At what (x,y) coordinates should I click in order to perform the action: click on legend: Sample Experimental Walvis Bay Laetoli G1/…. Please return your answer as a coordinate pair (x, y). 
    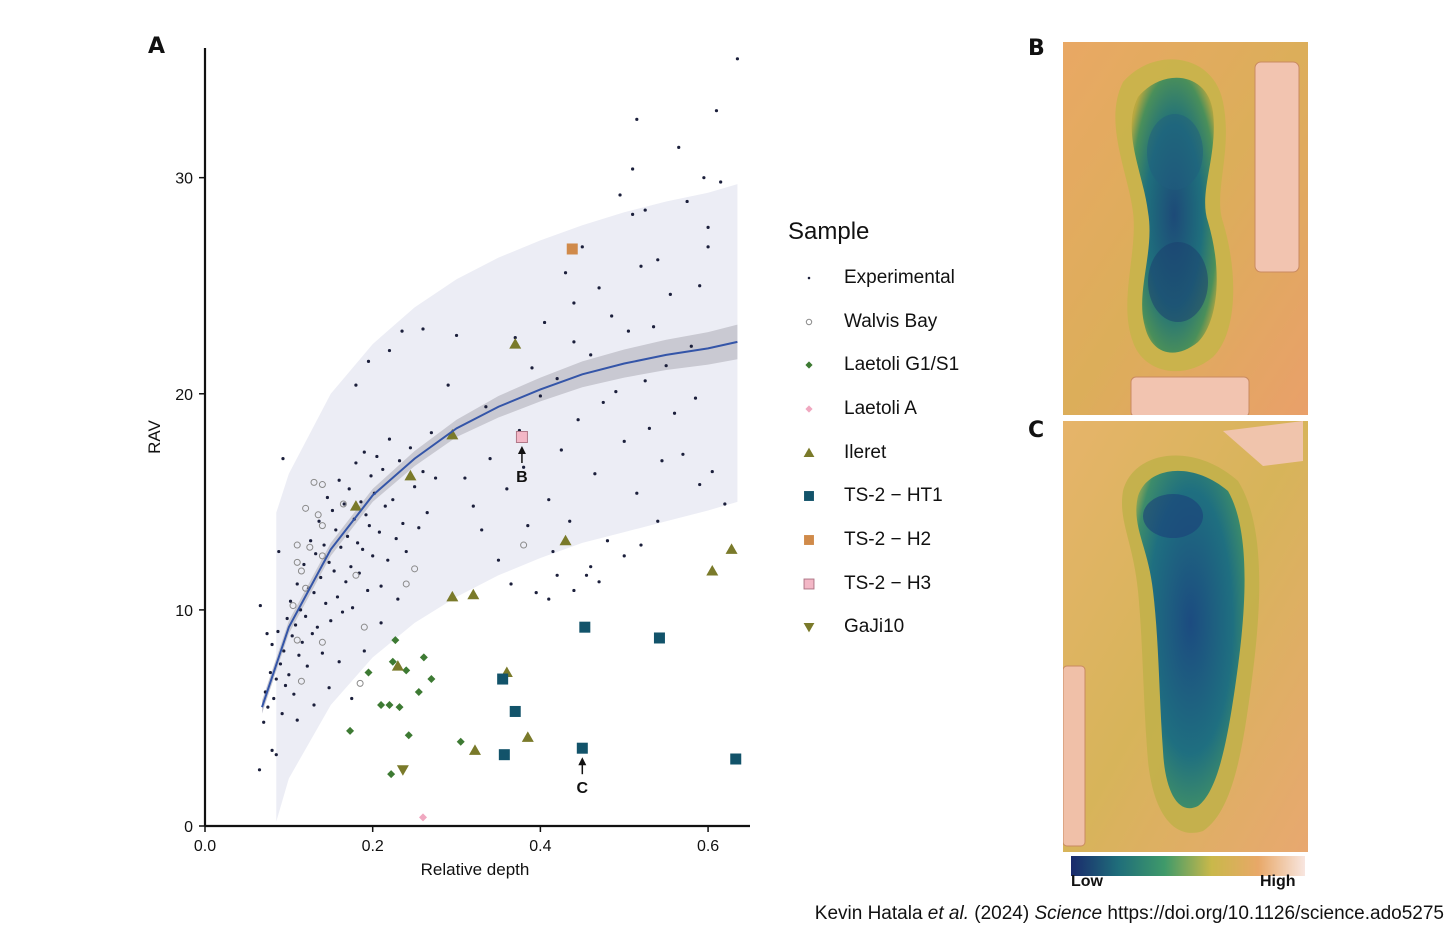
    Looking at the image, I should click on (873, 433).